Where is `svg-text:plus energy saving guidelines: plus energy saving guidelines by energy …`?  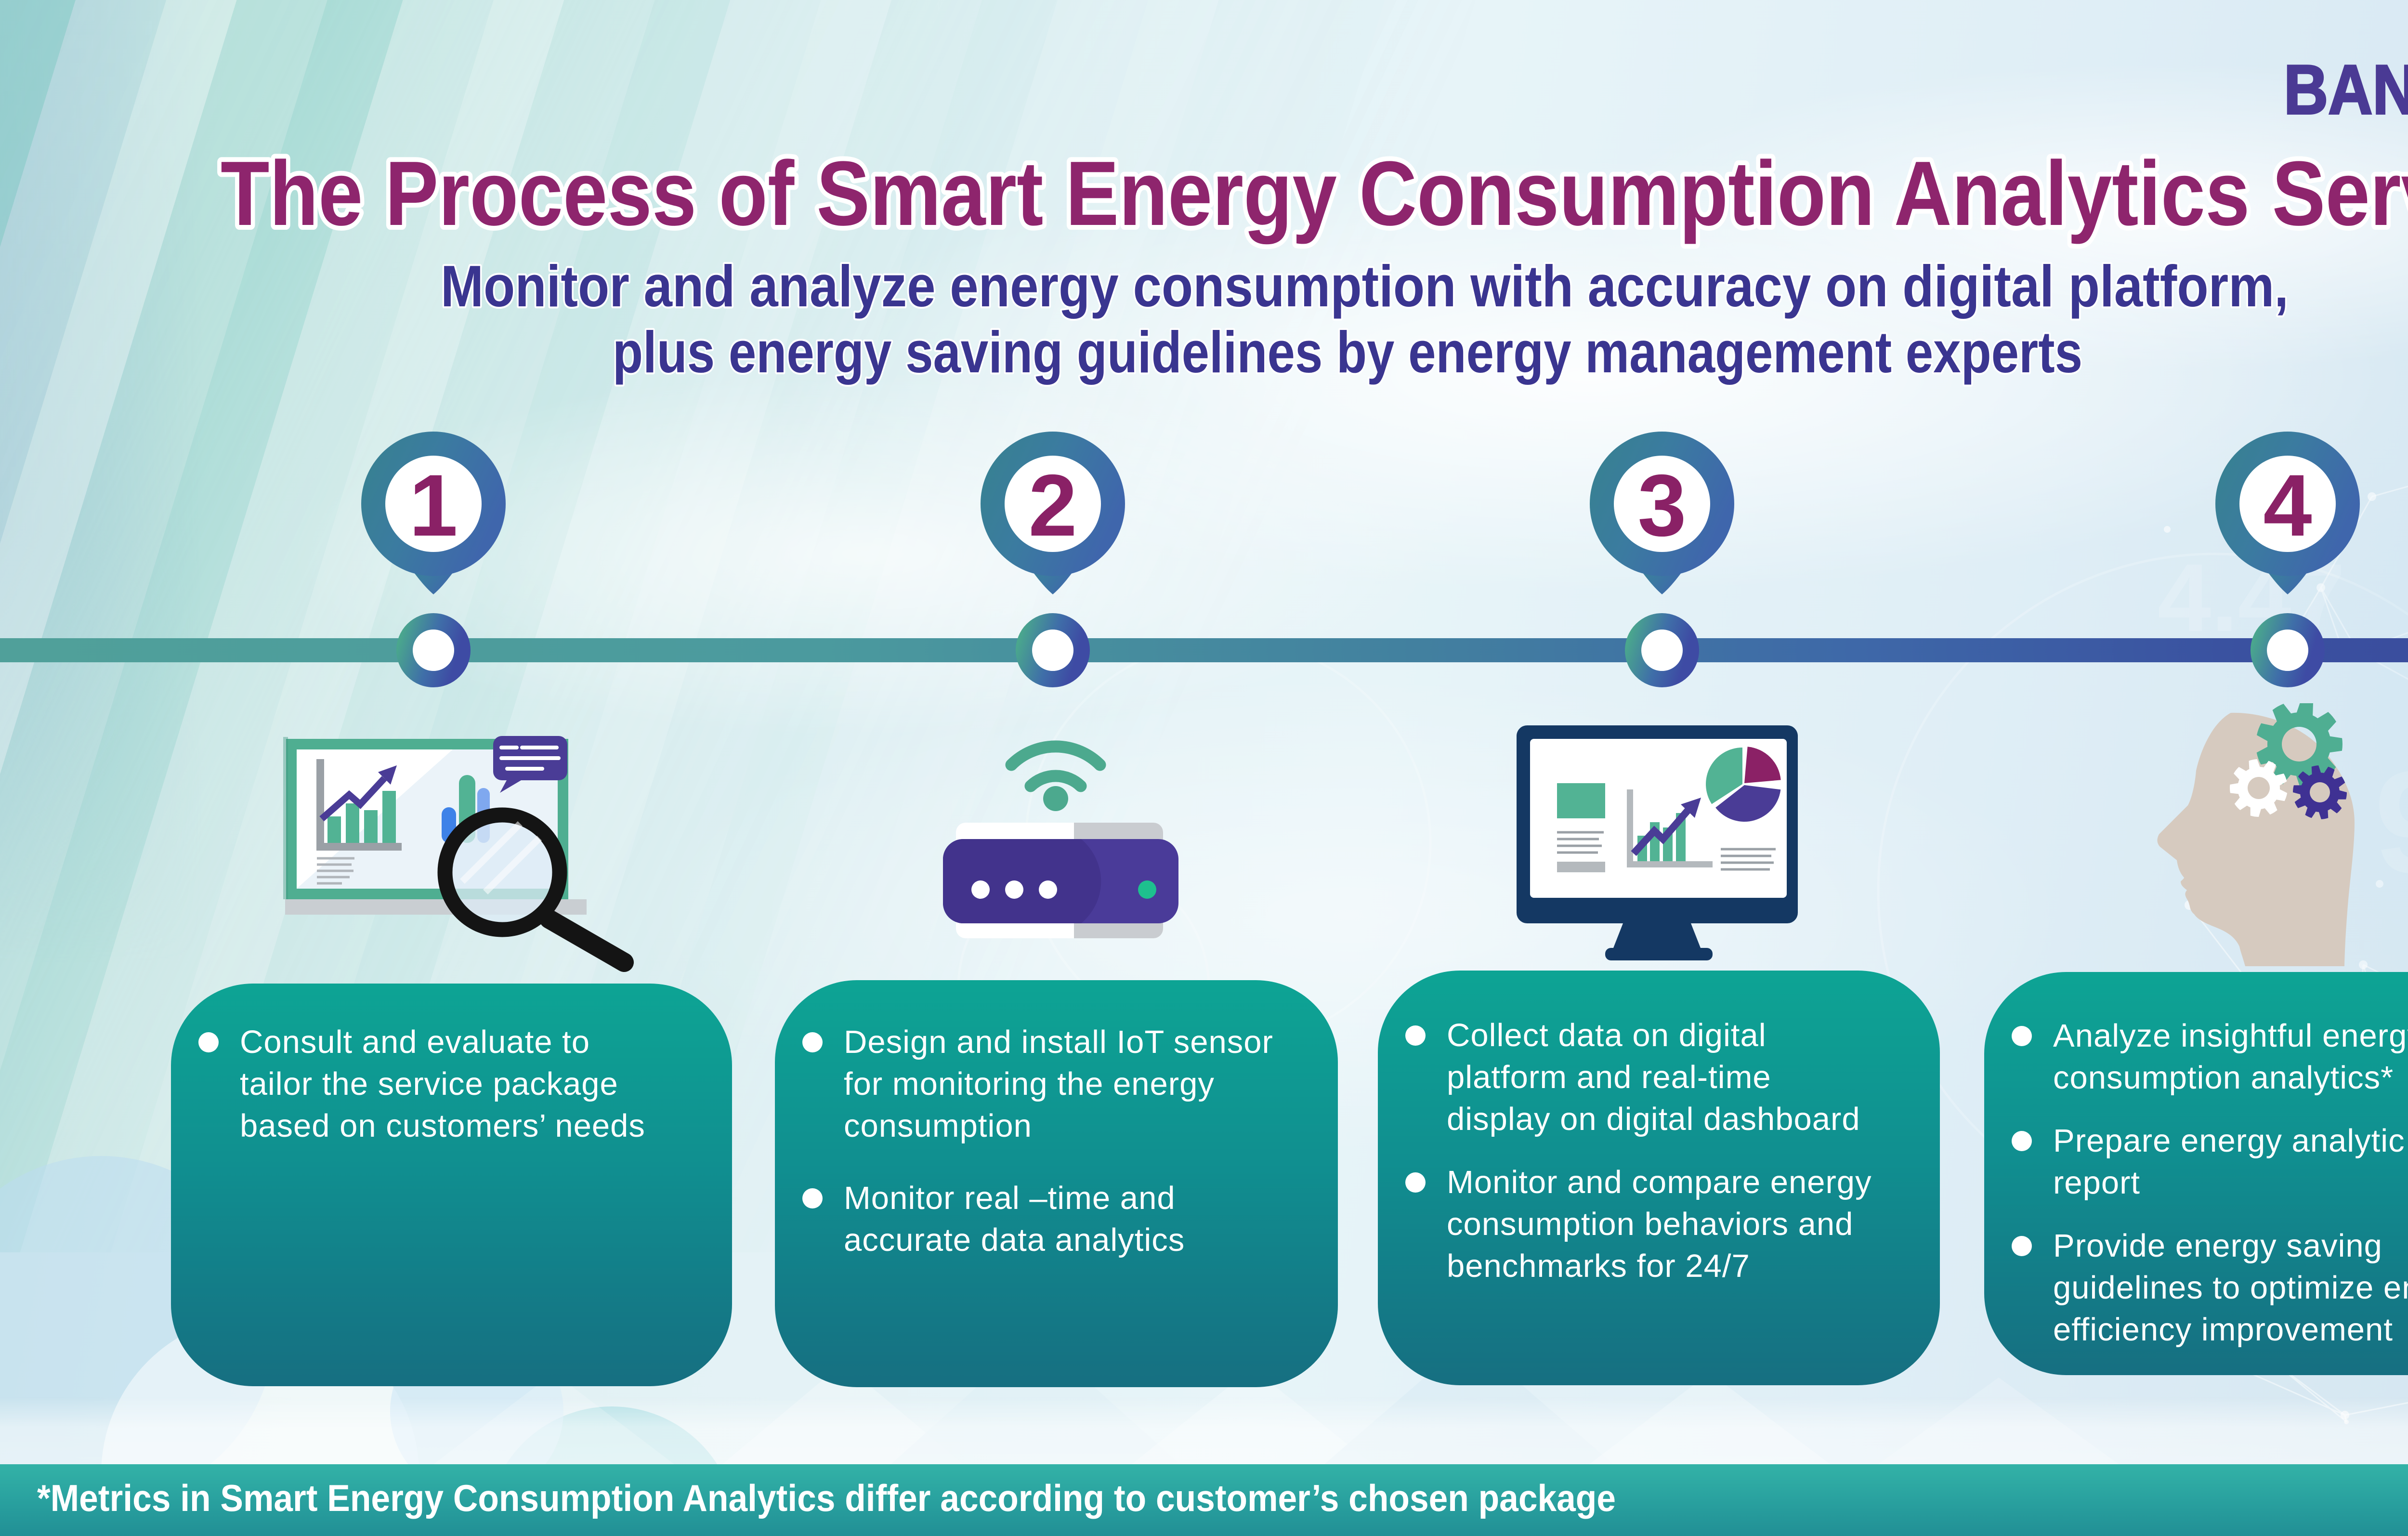 svg-text:plus energy saving guidelines: plus energy saving guidelines by energy … is located at coordinates (1347, 352).